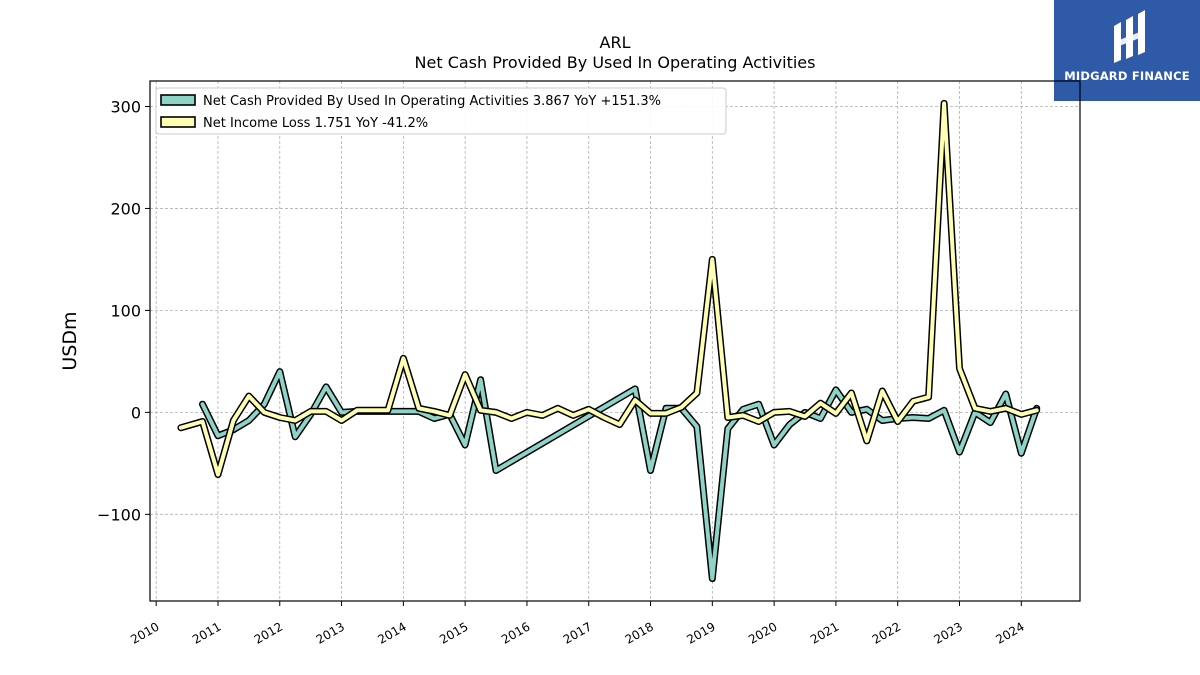 This screenshot has width=1200, height=675. What do you see at coordinates (136, 412) in the screenshot?
I see `y-tick-label: 0` at bounding box center [136, 412].